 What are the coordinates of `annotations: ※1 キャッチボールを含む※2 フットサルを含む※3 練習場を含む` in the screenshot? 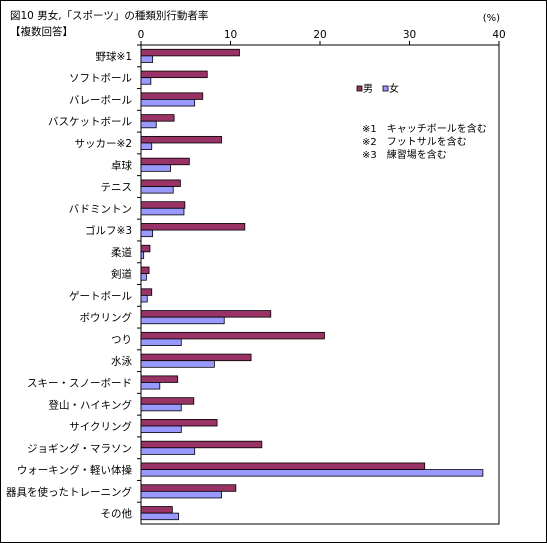 It's located at (424, 141).